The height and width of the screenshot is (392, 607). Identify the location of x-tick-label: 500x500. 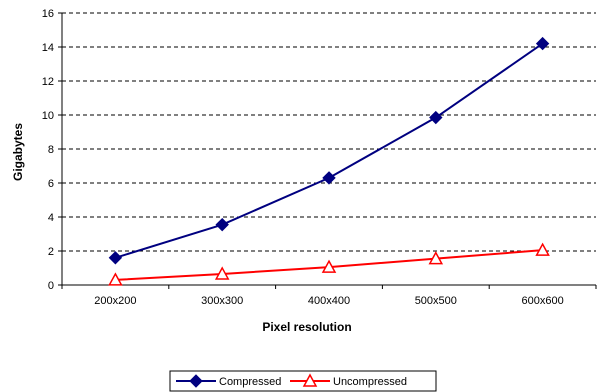
(436, 301).